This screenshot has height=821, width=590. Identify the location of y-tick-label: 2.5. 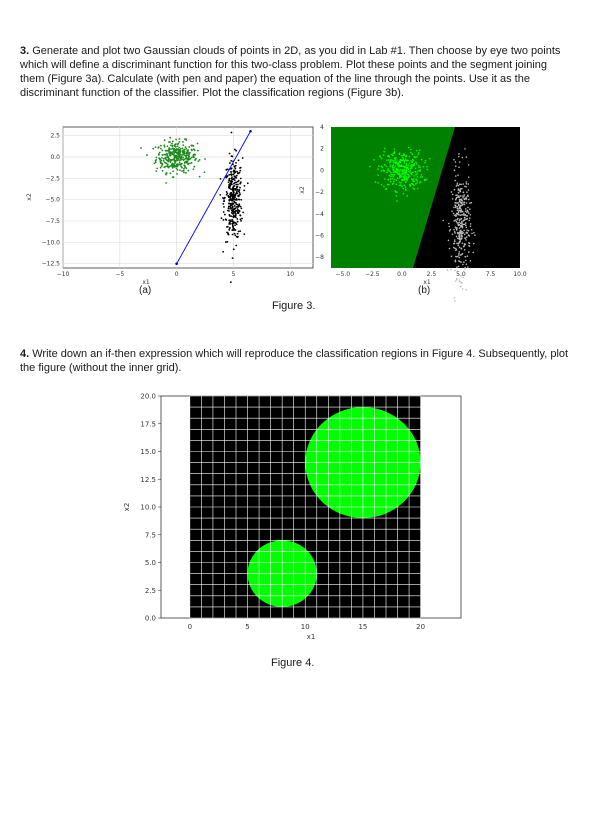
(150, 591).